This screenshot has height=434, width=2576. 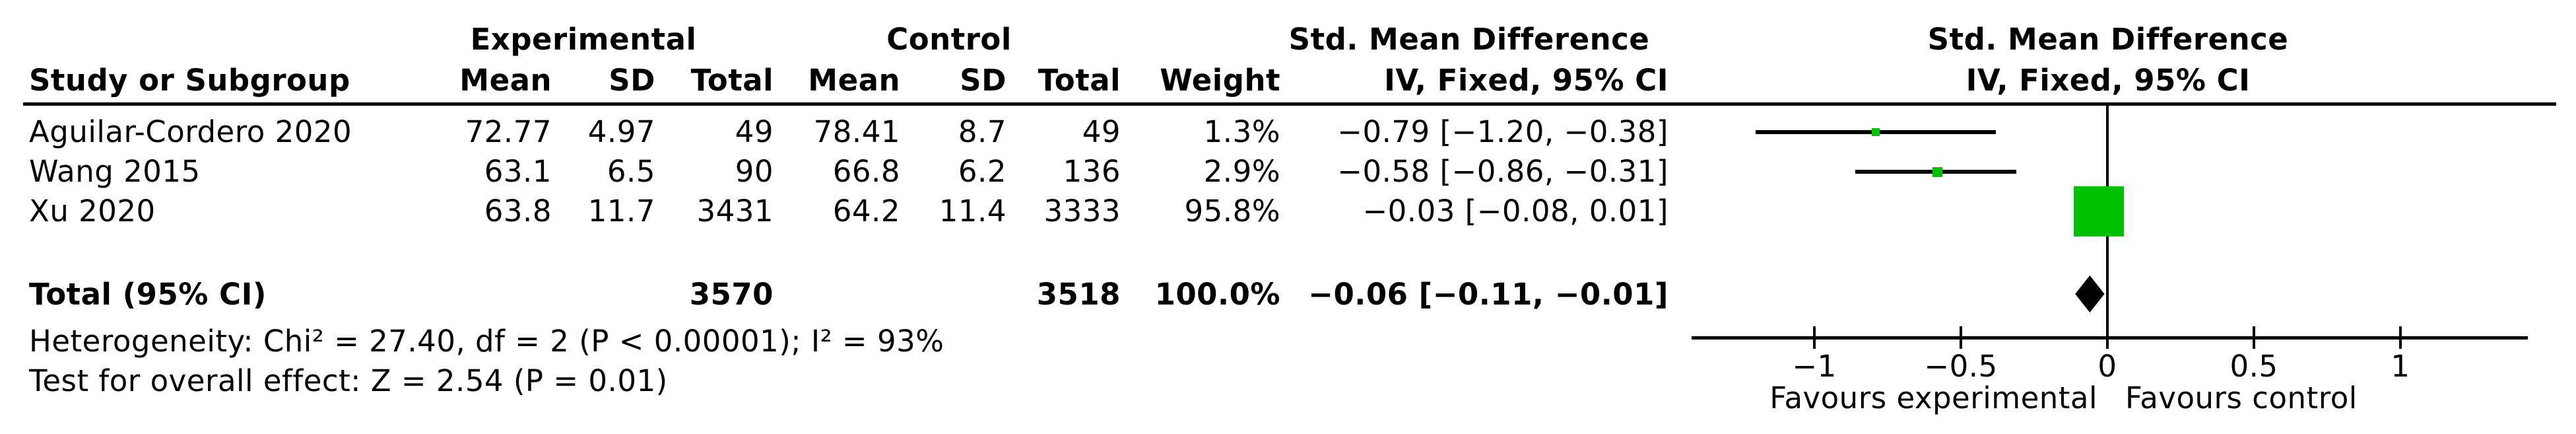 I want to click on ctl-sd: 11.4, so click(x=973, y=211).